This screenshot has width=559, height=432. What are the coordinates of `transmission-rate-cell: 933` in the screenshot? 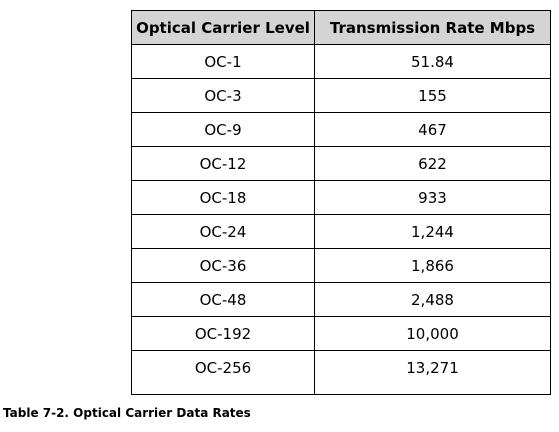 It's located at (432, 197).